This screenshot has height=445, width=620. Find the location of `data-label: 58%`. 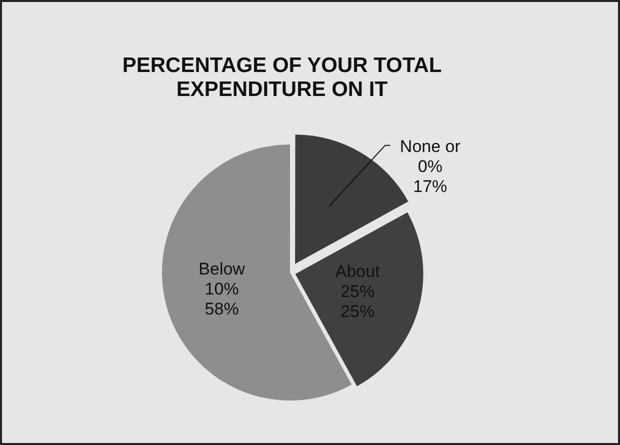

data-label: 58% is located at coordinates (221, 309).